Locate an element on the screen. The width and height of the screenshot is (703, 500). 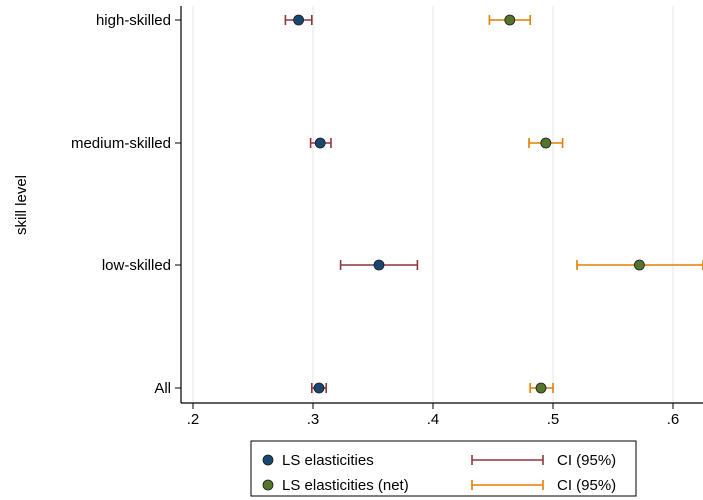
x-tick-label: .3 is located at coordinates (313, 419).